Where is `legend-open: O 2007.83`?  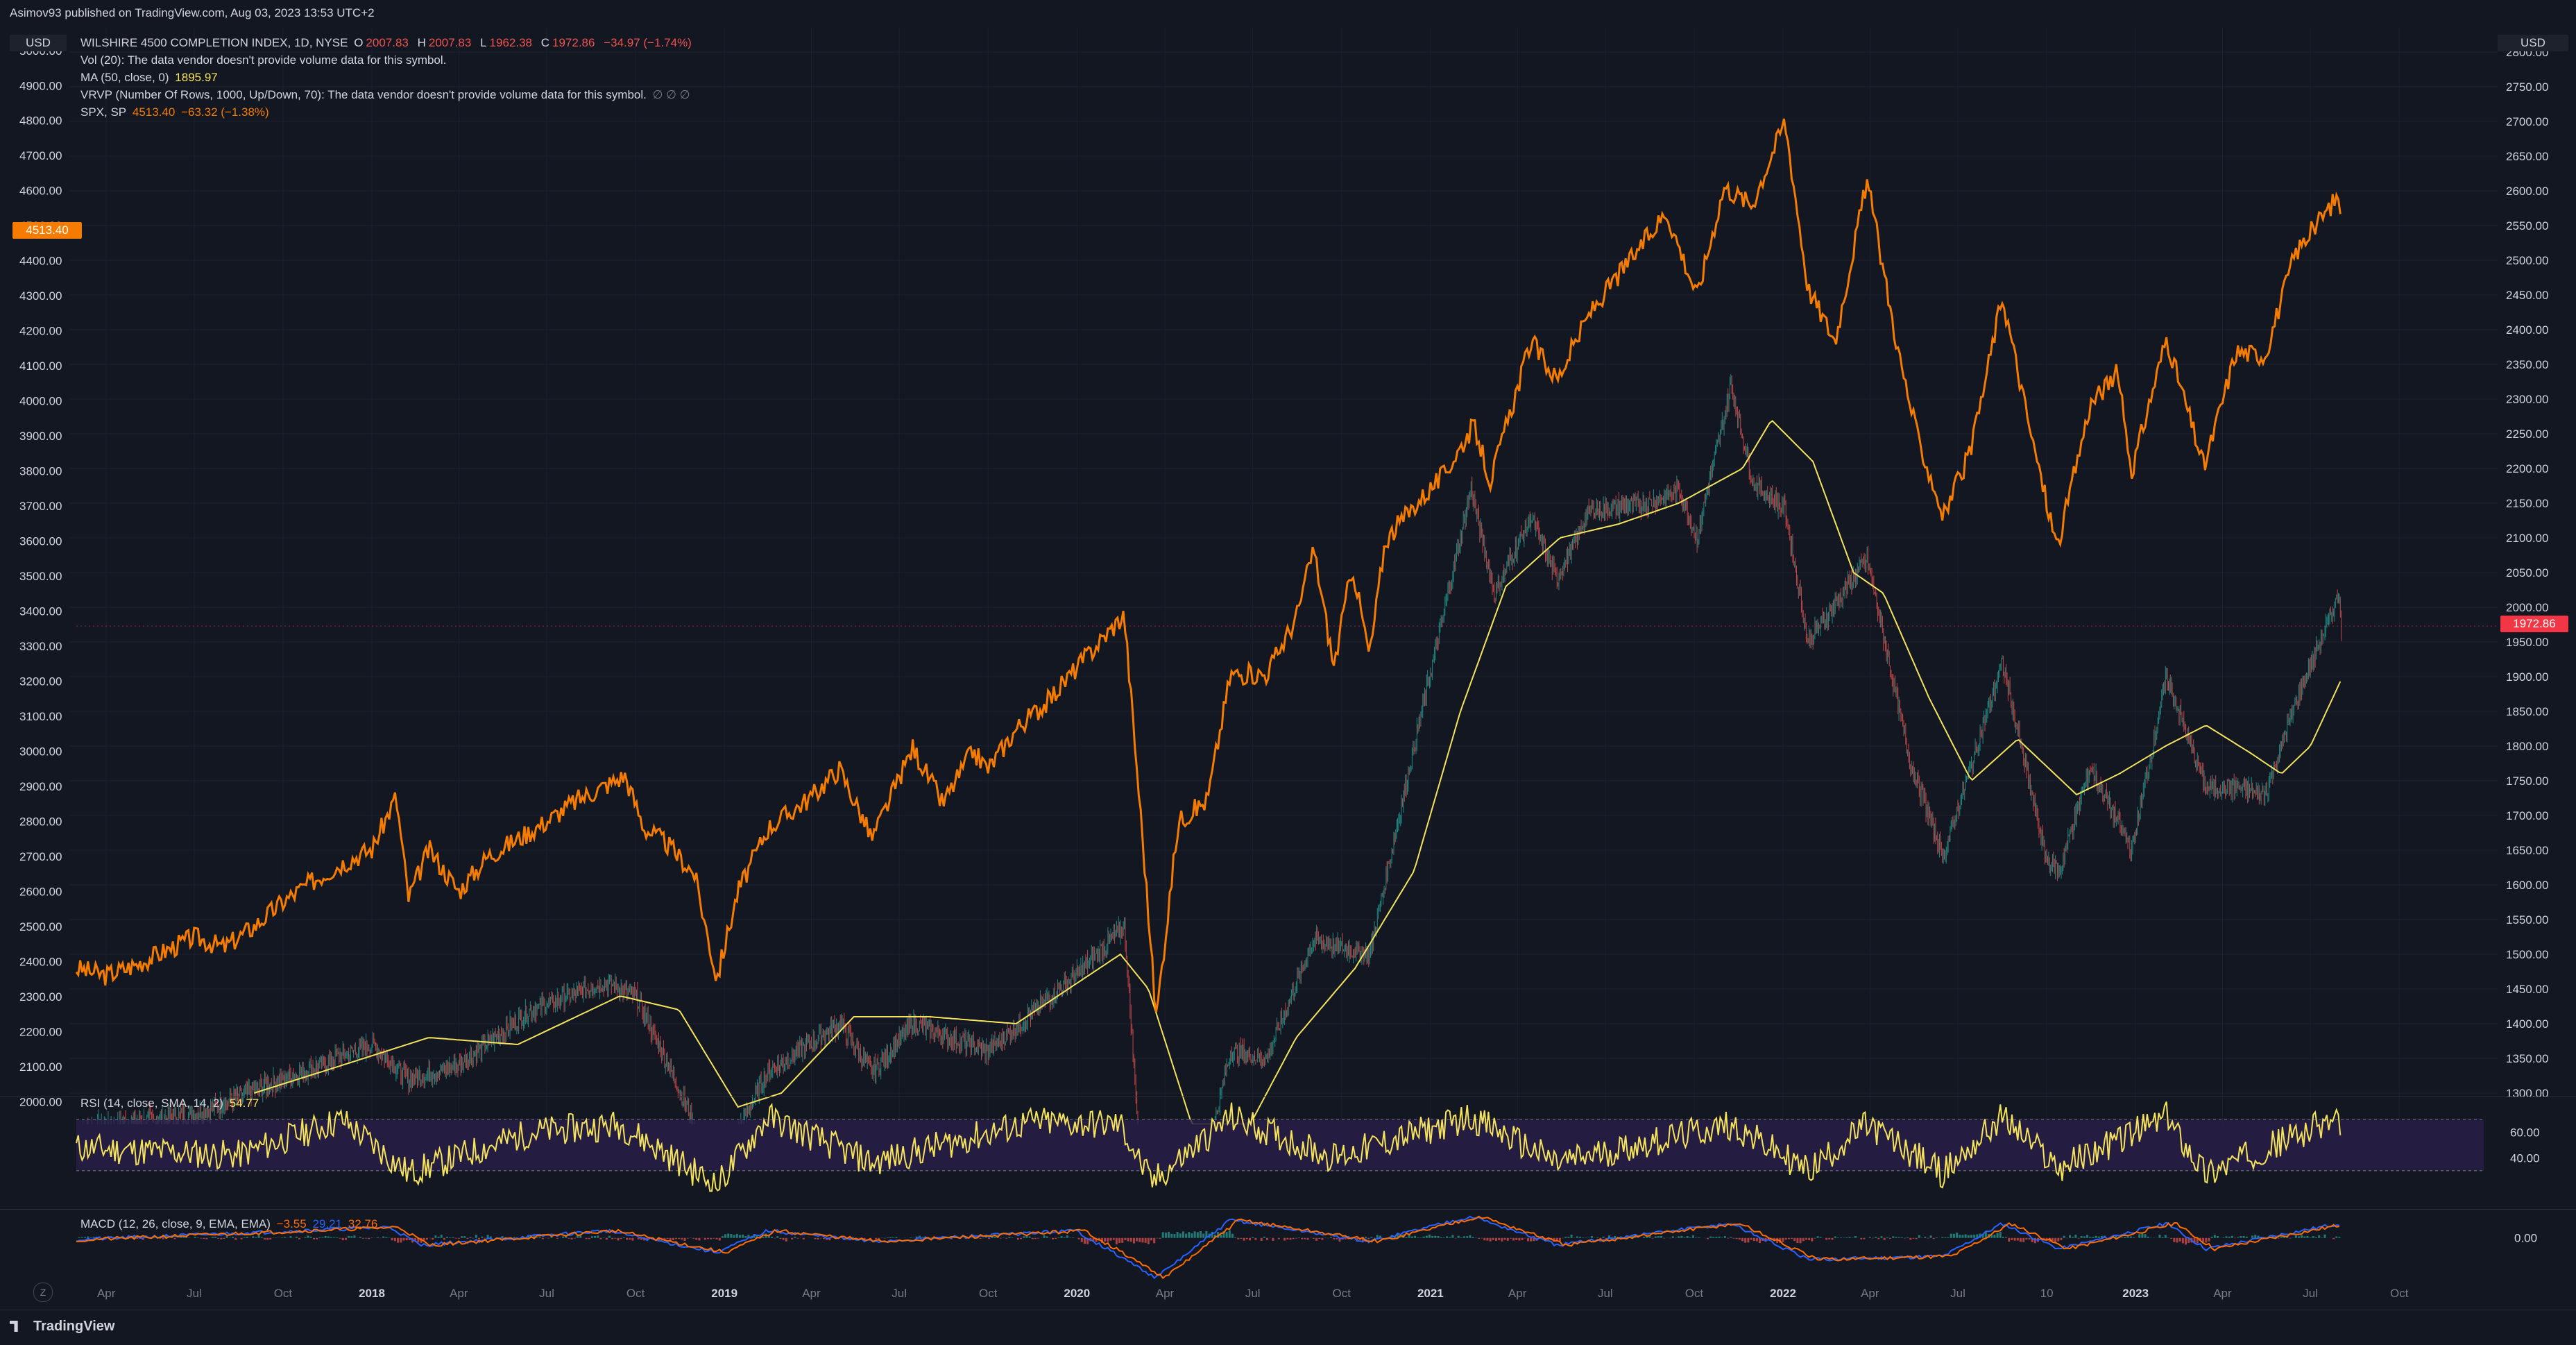 legend-open: O 2007.83 is located at coordinates (382, 42).